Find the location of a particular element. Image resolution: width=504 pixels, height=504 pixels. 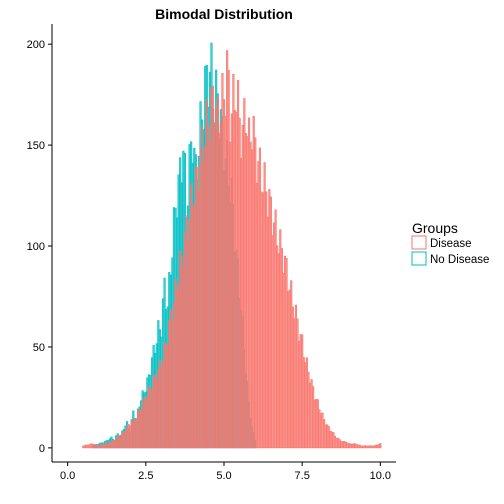

legend-title: Groups is located at coordinates (435, 228).